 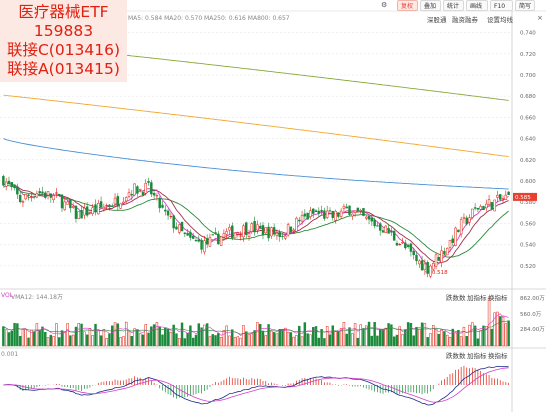 I want to click on tab-link-hk-connect: 深股通, so click(x=437, y=20).